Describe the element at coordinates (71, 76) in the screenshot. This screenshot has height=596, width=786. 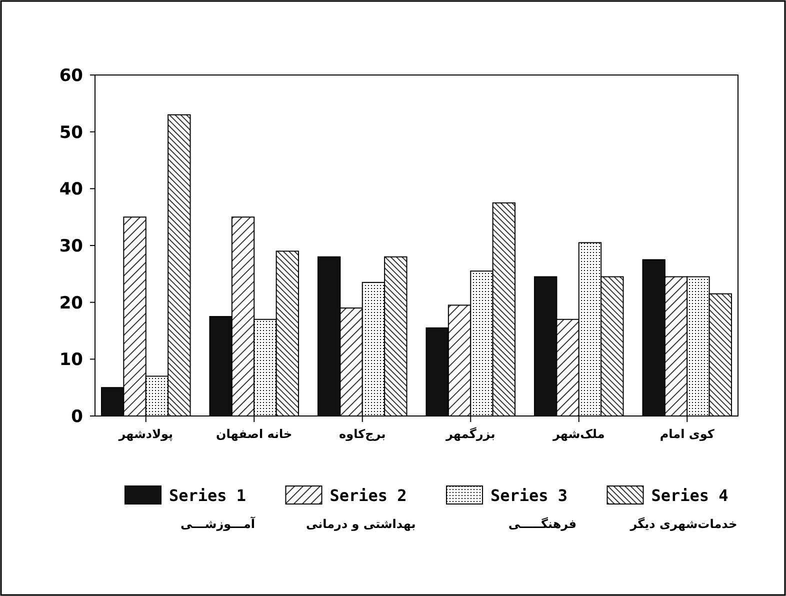
I see `y-tick-label: 60` at that location.